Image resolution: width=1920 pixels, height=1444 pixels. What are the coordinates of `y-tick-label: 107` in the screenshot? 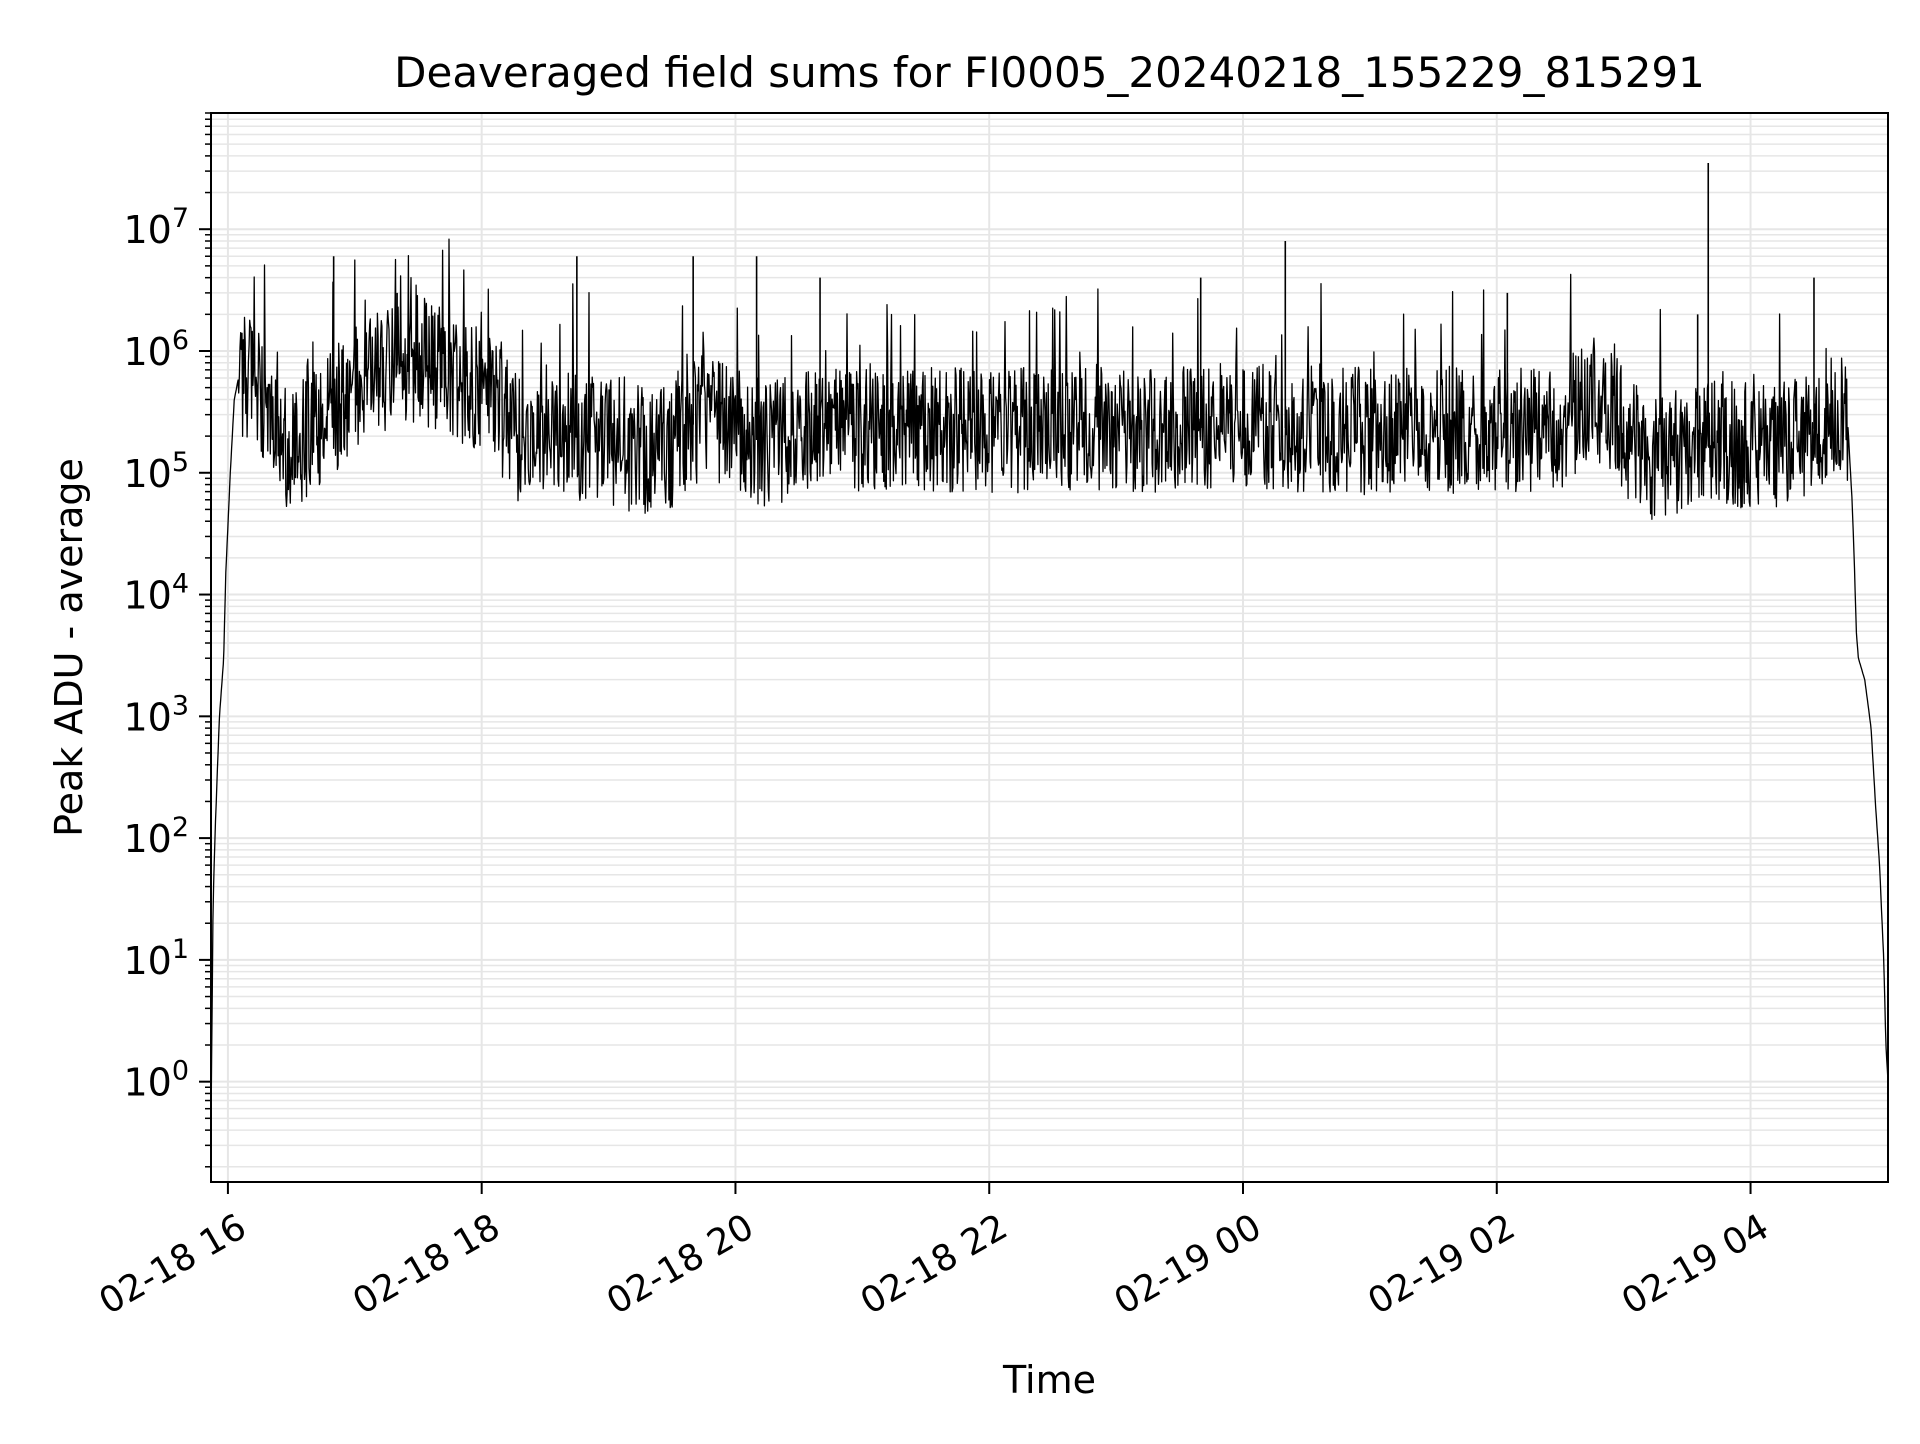 It's located at (156, 227).